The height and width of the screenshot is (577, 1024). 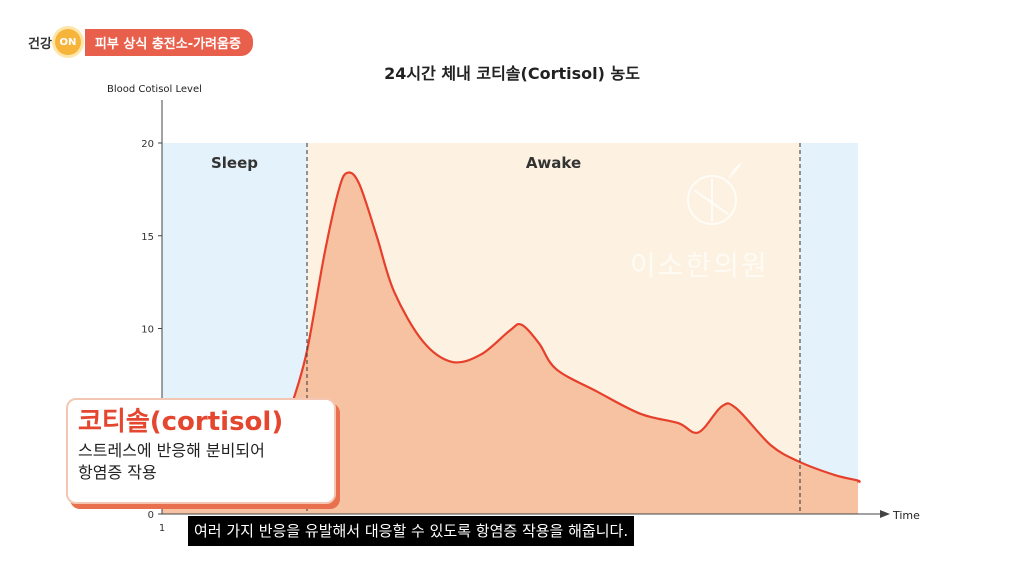 I want to click on y-tick-label-0: 0, so click(x=151, y=515).